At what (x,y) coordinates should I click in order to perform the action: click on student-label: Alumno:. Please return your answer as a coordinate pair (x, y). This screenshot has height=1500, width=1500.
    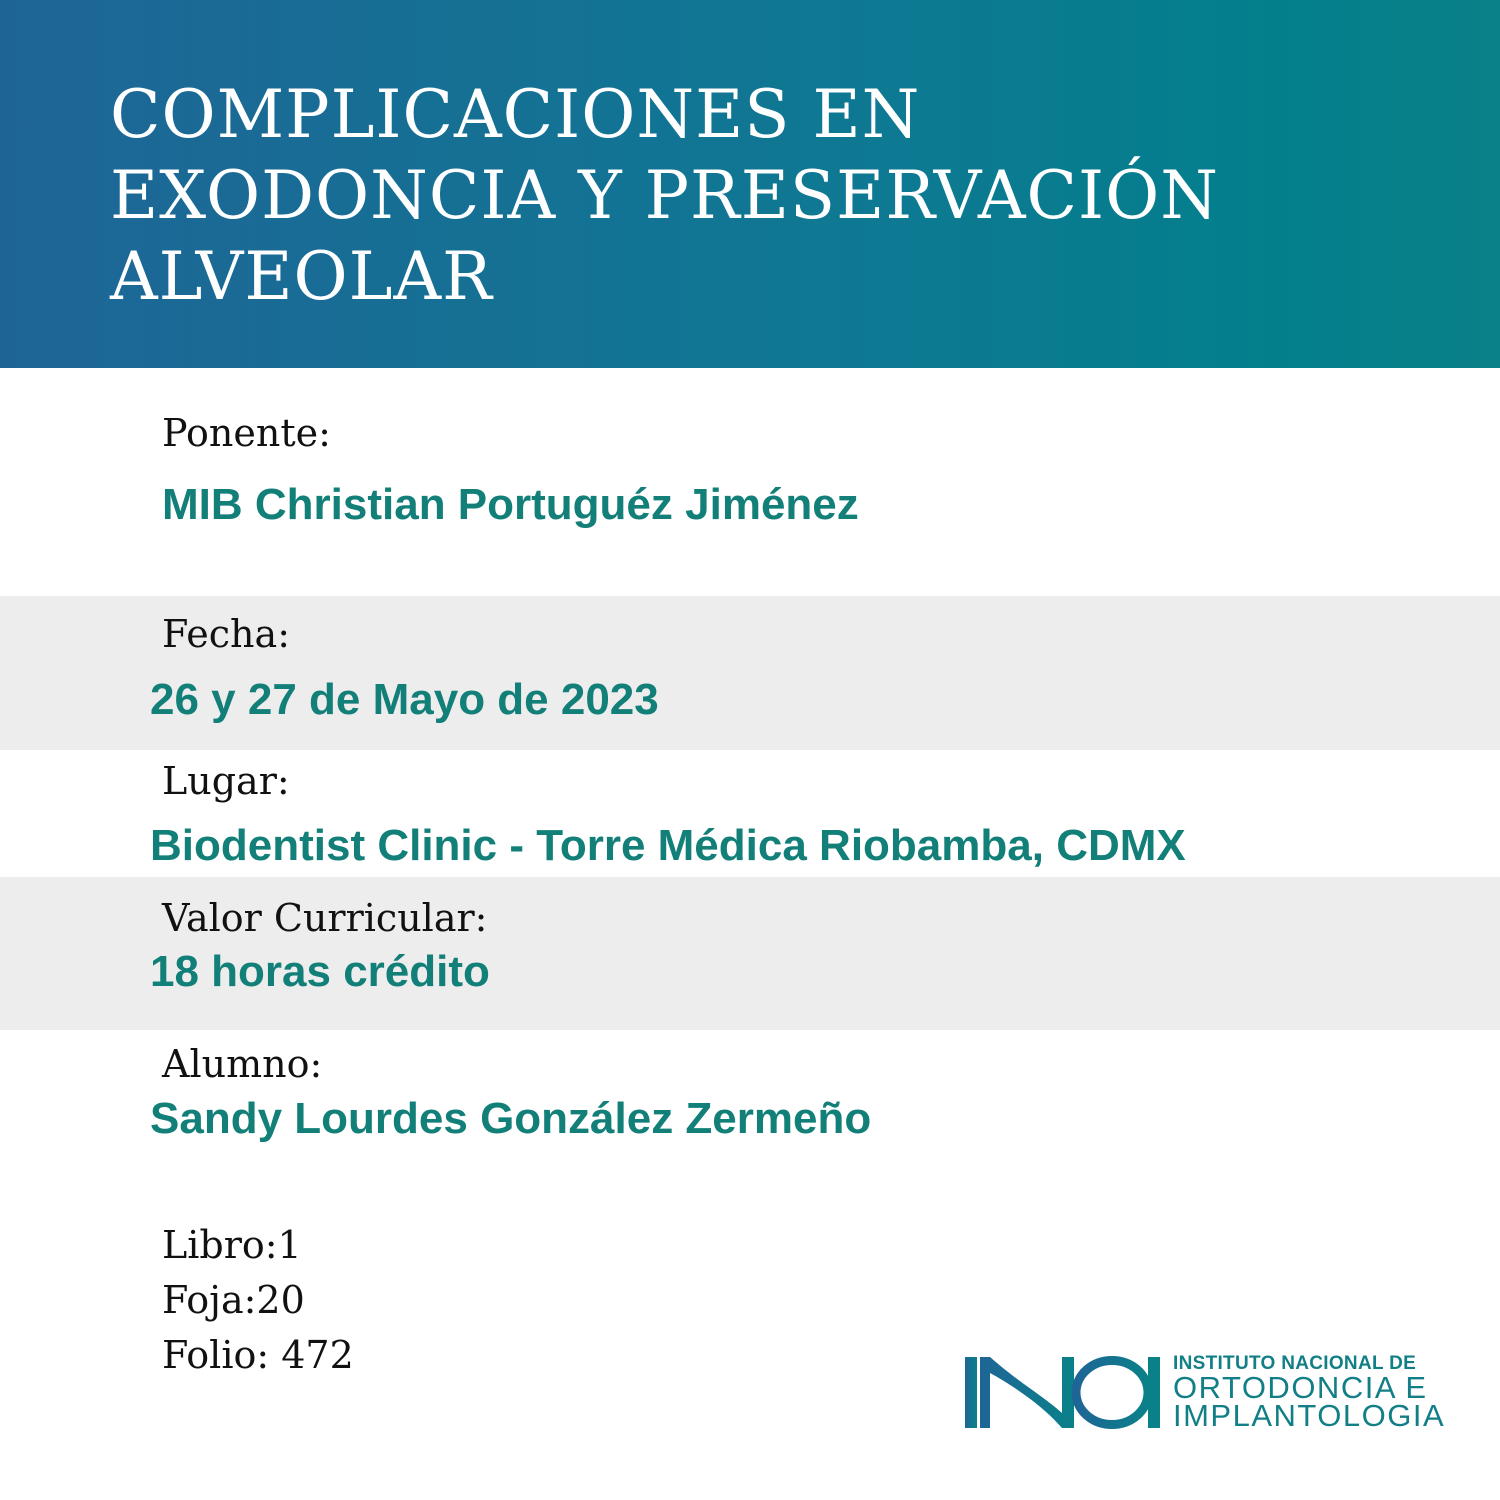
    Looking at the image, I should click on (242, 1064).